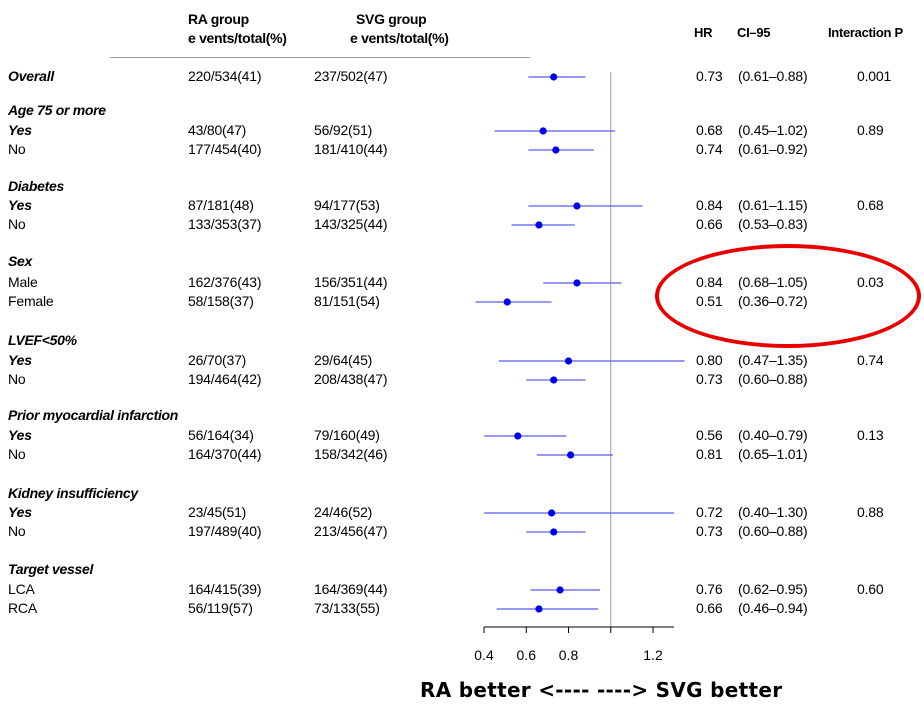 The width and height of the screenshot is (924, 716). I want to click on ra-events: 220/534(41), so click(225, 76).